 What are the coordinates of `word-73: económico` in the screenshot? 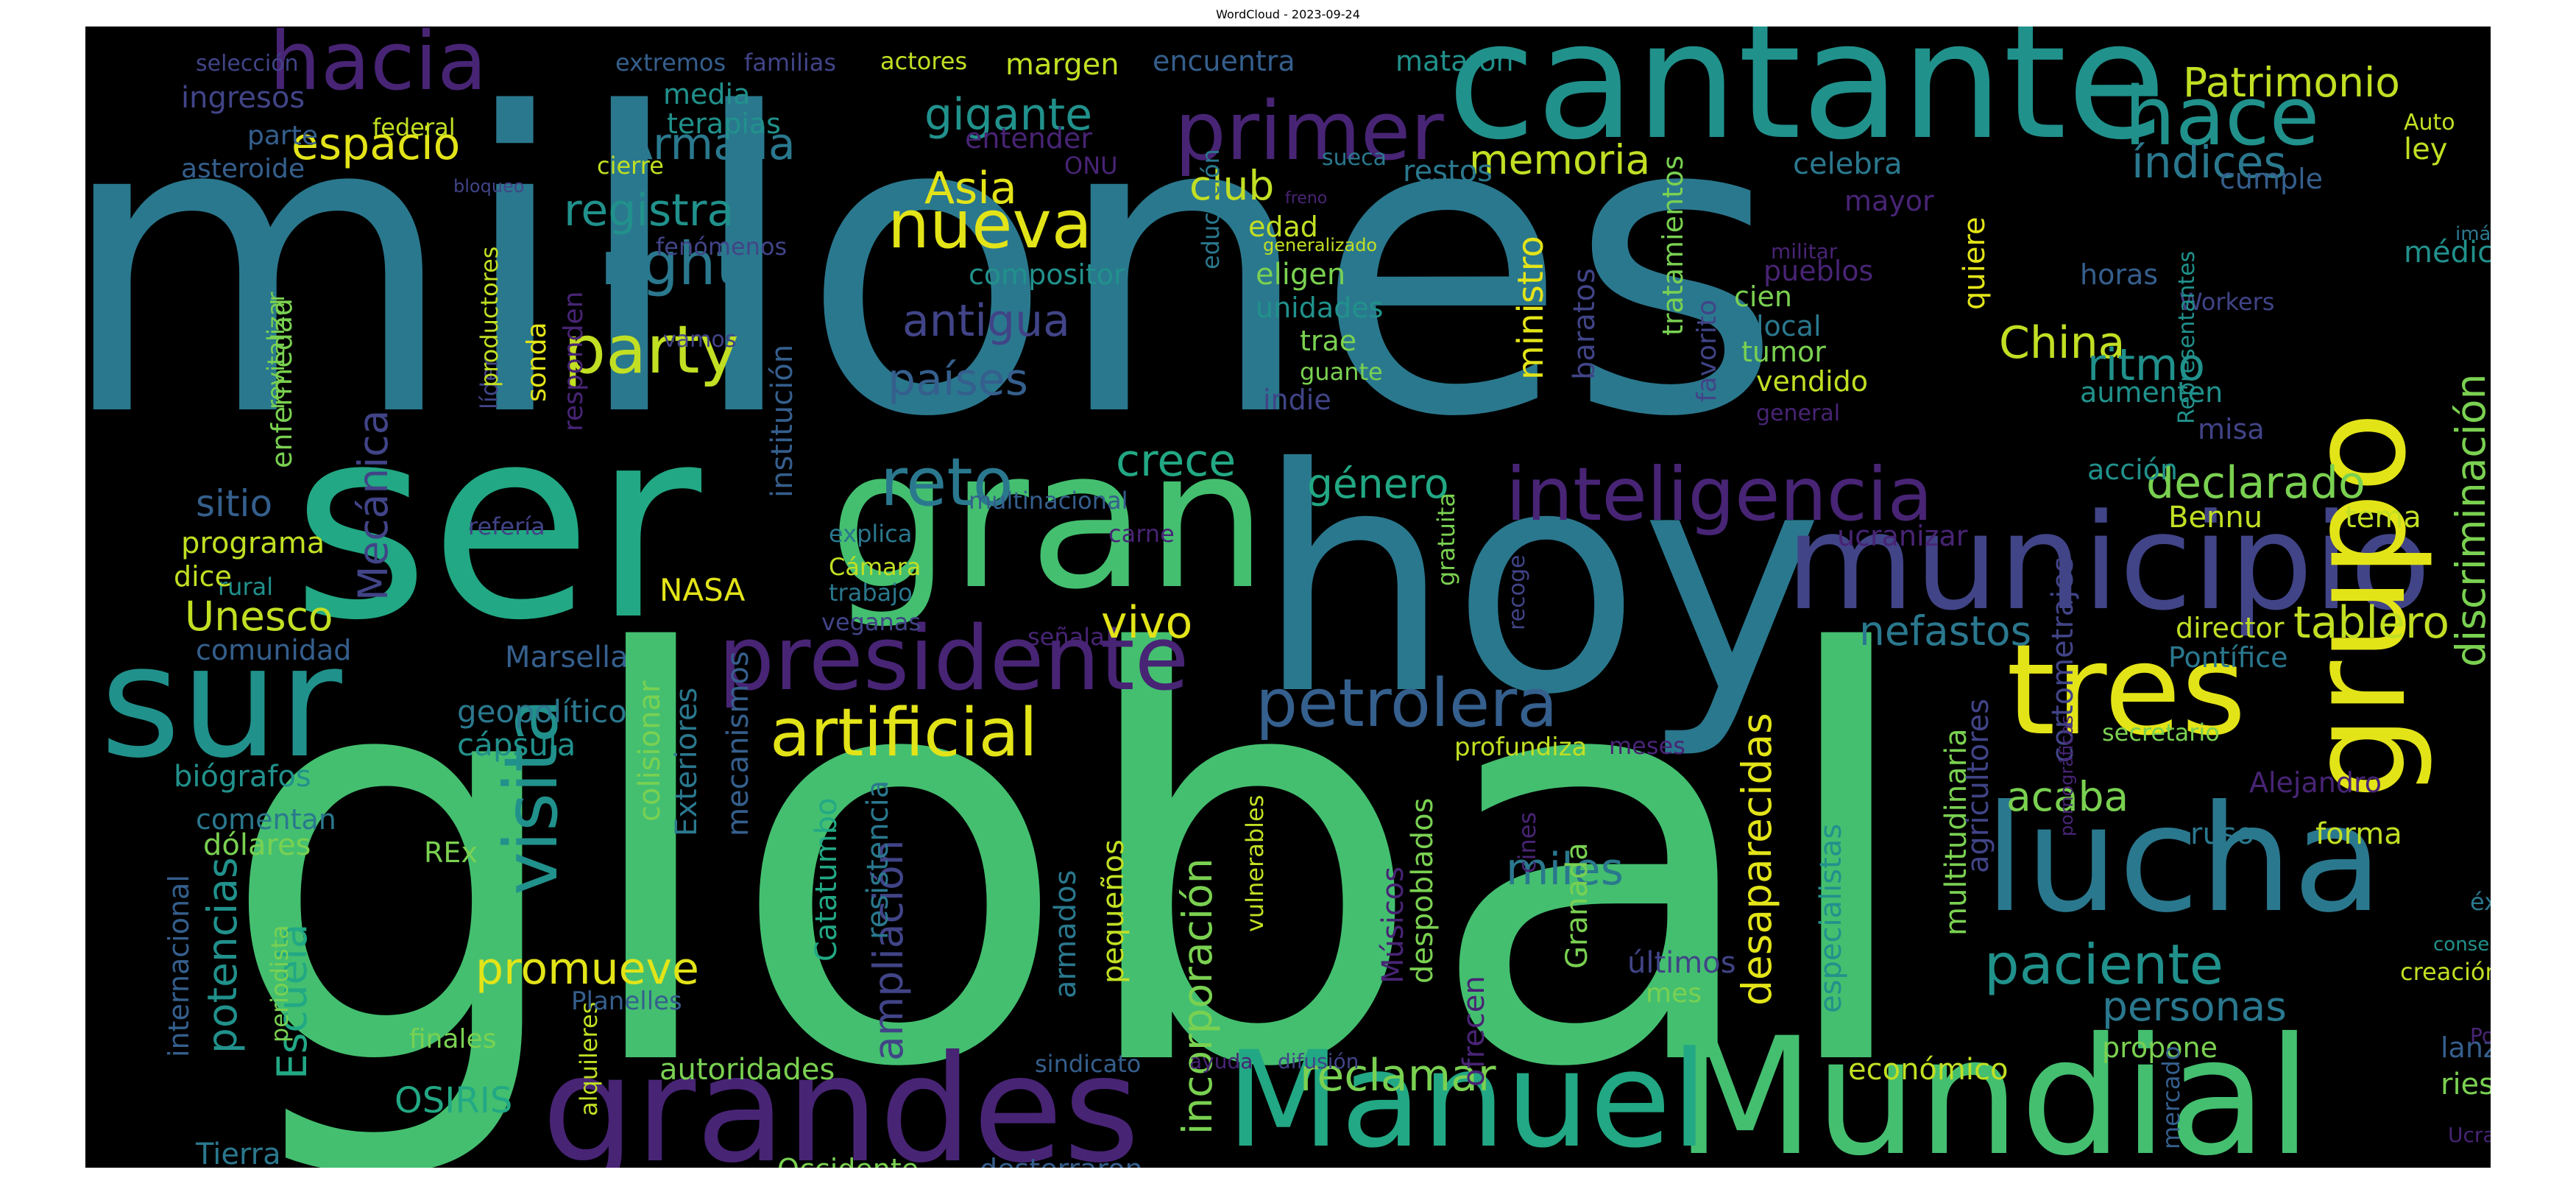 It's located at (1928, 1070).